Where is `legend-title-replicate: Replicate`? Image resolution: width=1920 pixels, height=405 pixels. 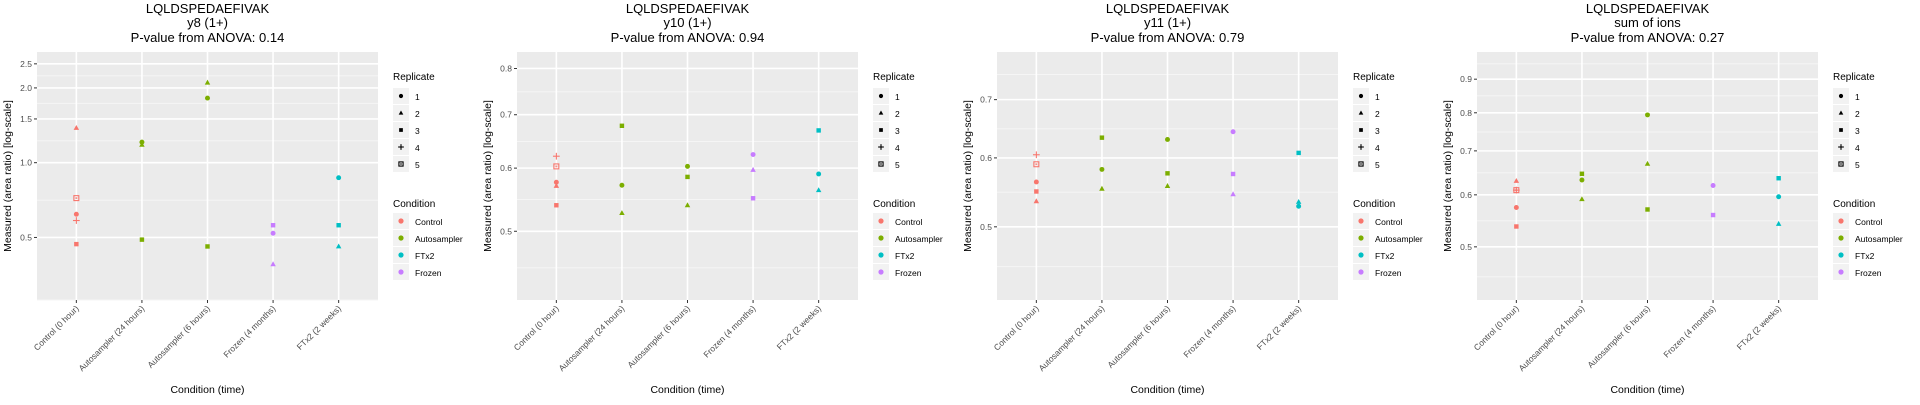 legend-title-replicate: Replicate is located at coordinates (414, 77).